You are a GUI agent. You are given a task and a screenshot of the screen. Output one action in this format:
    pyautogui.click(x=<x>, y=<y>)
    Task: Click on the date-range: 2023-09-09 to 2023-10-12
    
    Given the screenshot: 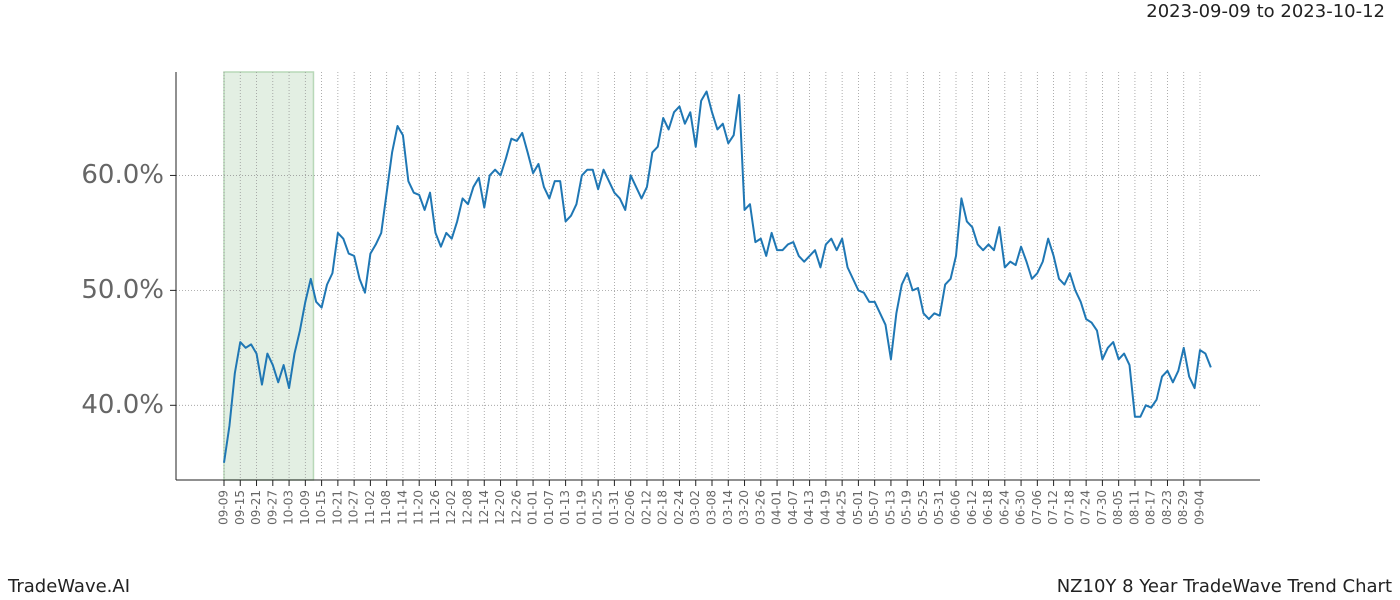 What is the action you would take?
    pyautogui.click(x=1265, y=11)
    